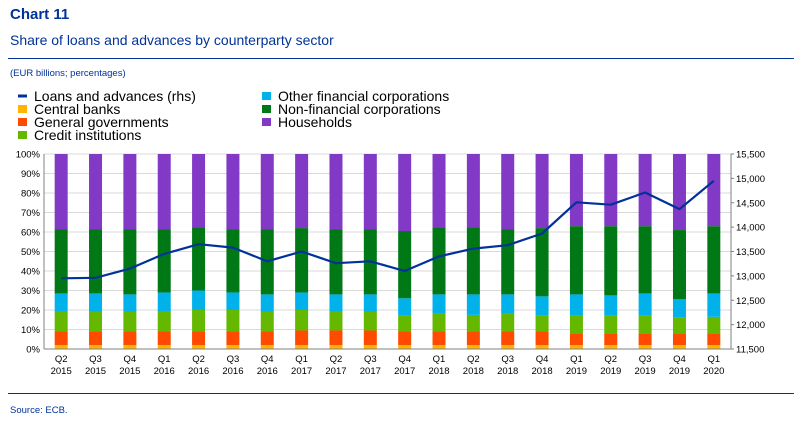 Image resolution: width=800 pixels, height=438 pixels. Describe the element at coordinates (750, 228) in the screenshot. I see `right-tick-label: 14,000` at that location.